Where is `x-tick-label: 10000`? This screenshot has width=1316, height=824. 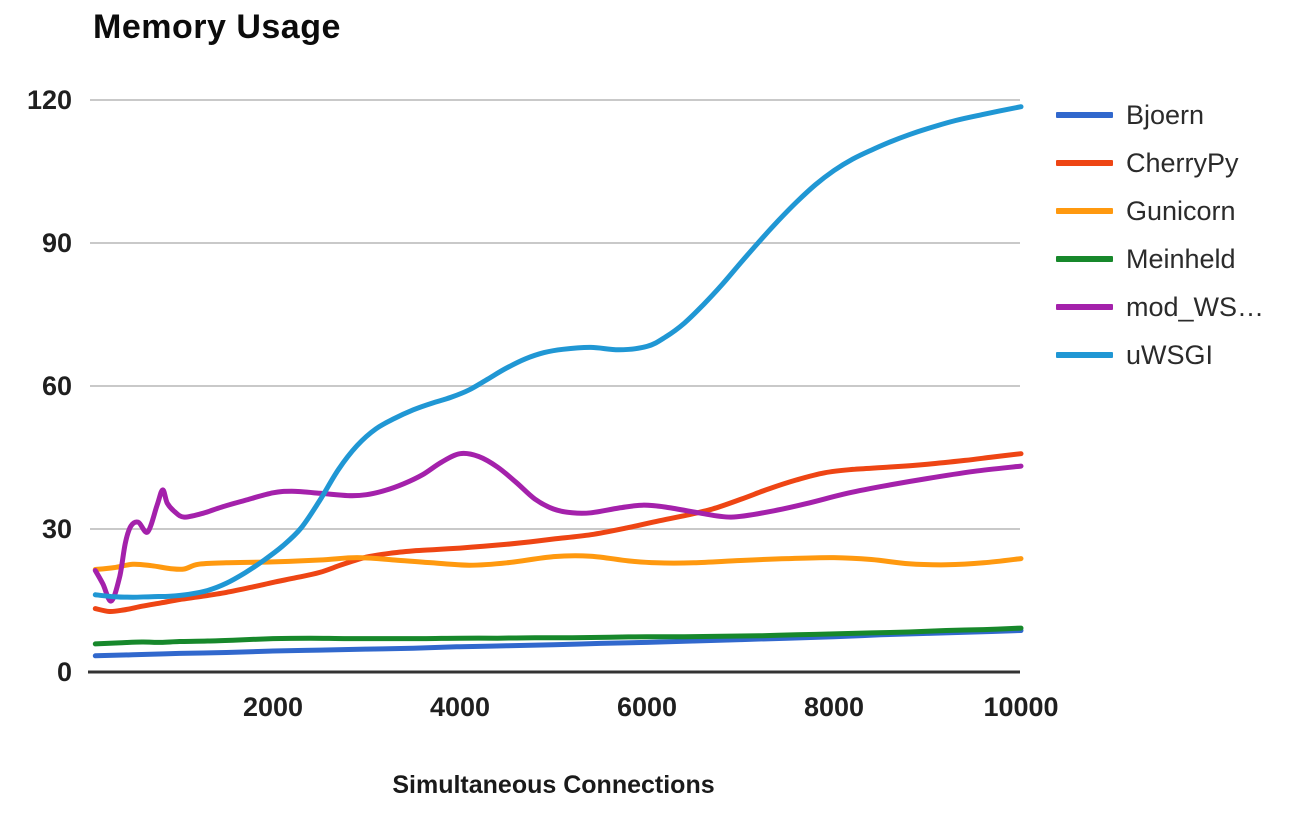 x-tick-label: 10000 is located at coordinates (1021, 707).